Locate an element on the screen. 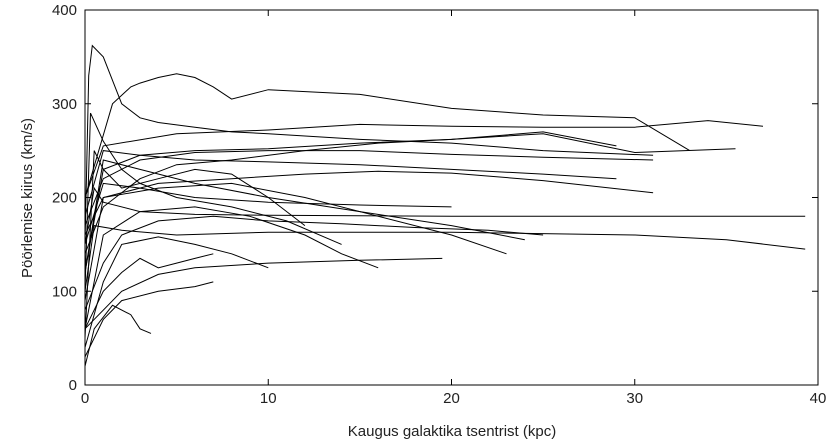 This screenshot has width=831, height=447. x-tick-label: 40 is located at coordinates (818, 398).